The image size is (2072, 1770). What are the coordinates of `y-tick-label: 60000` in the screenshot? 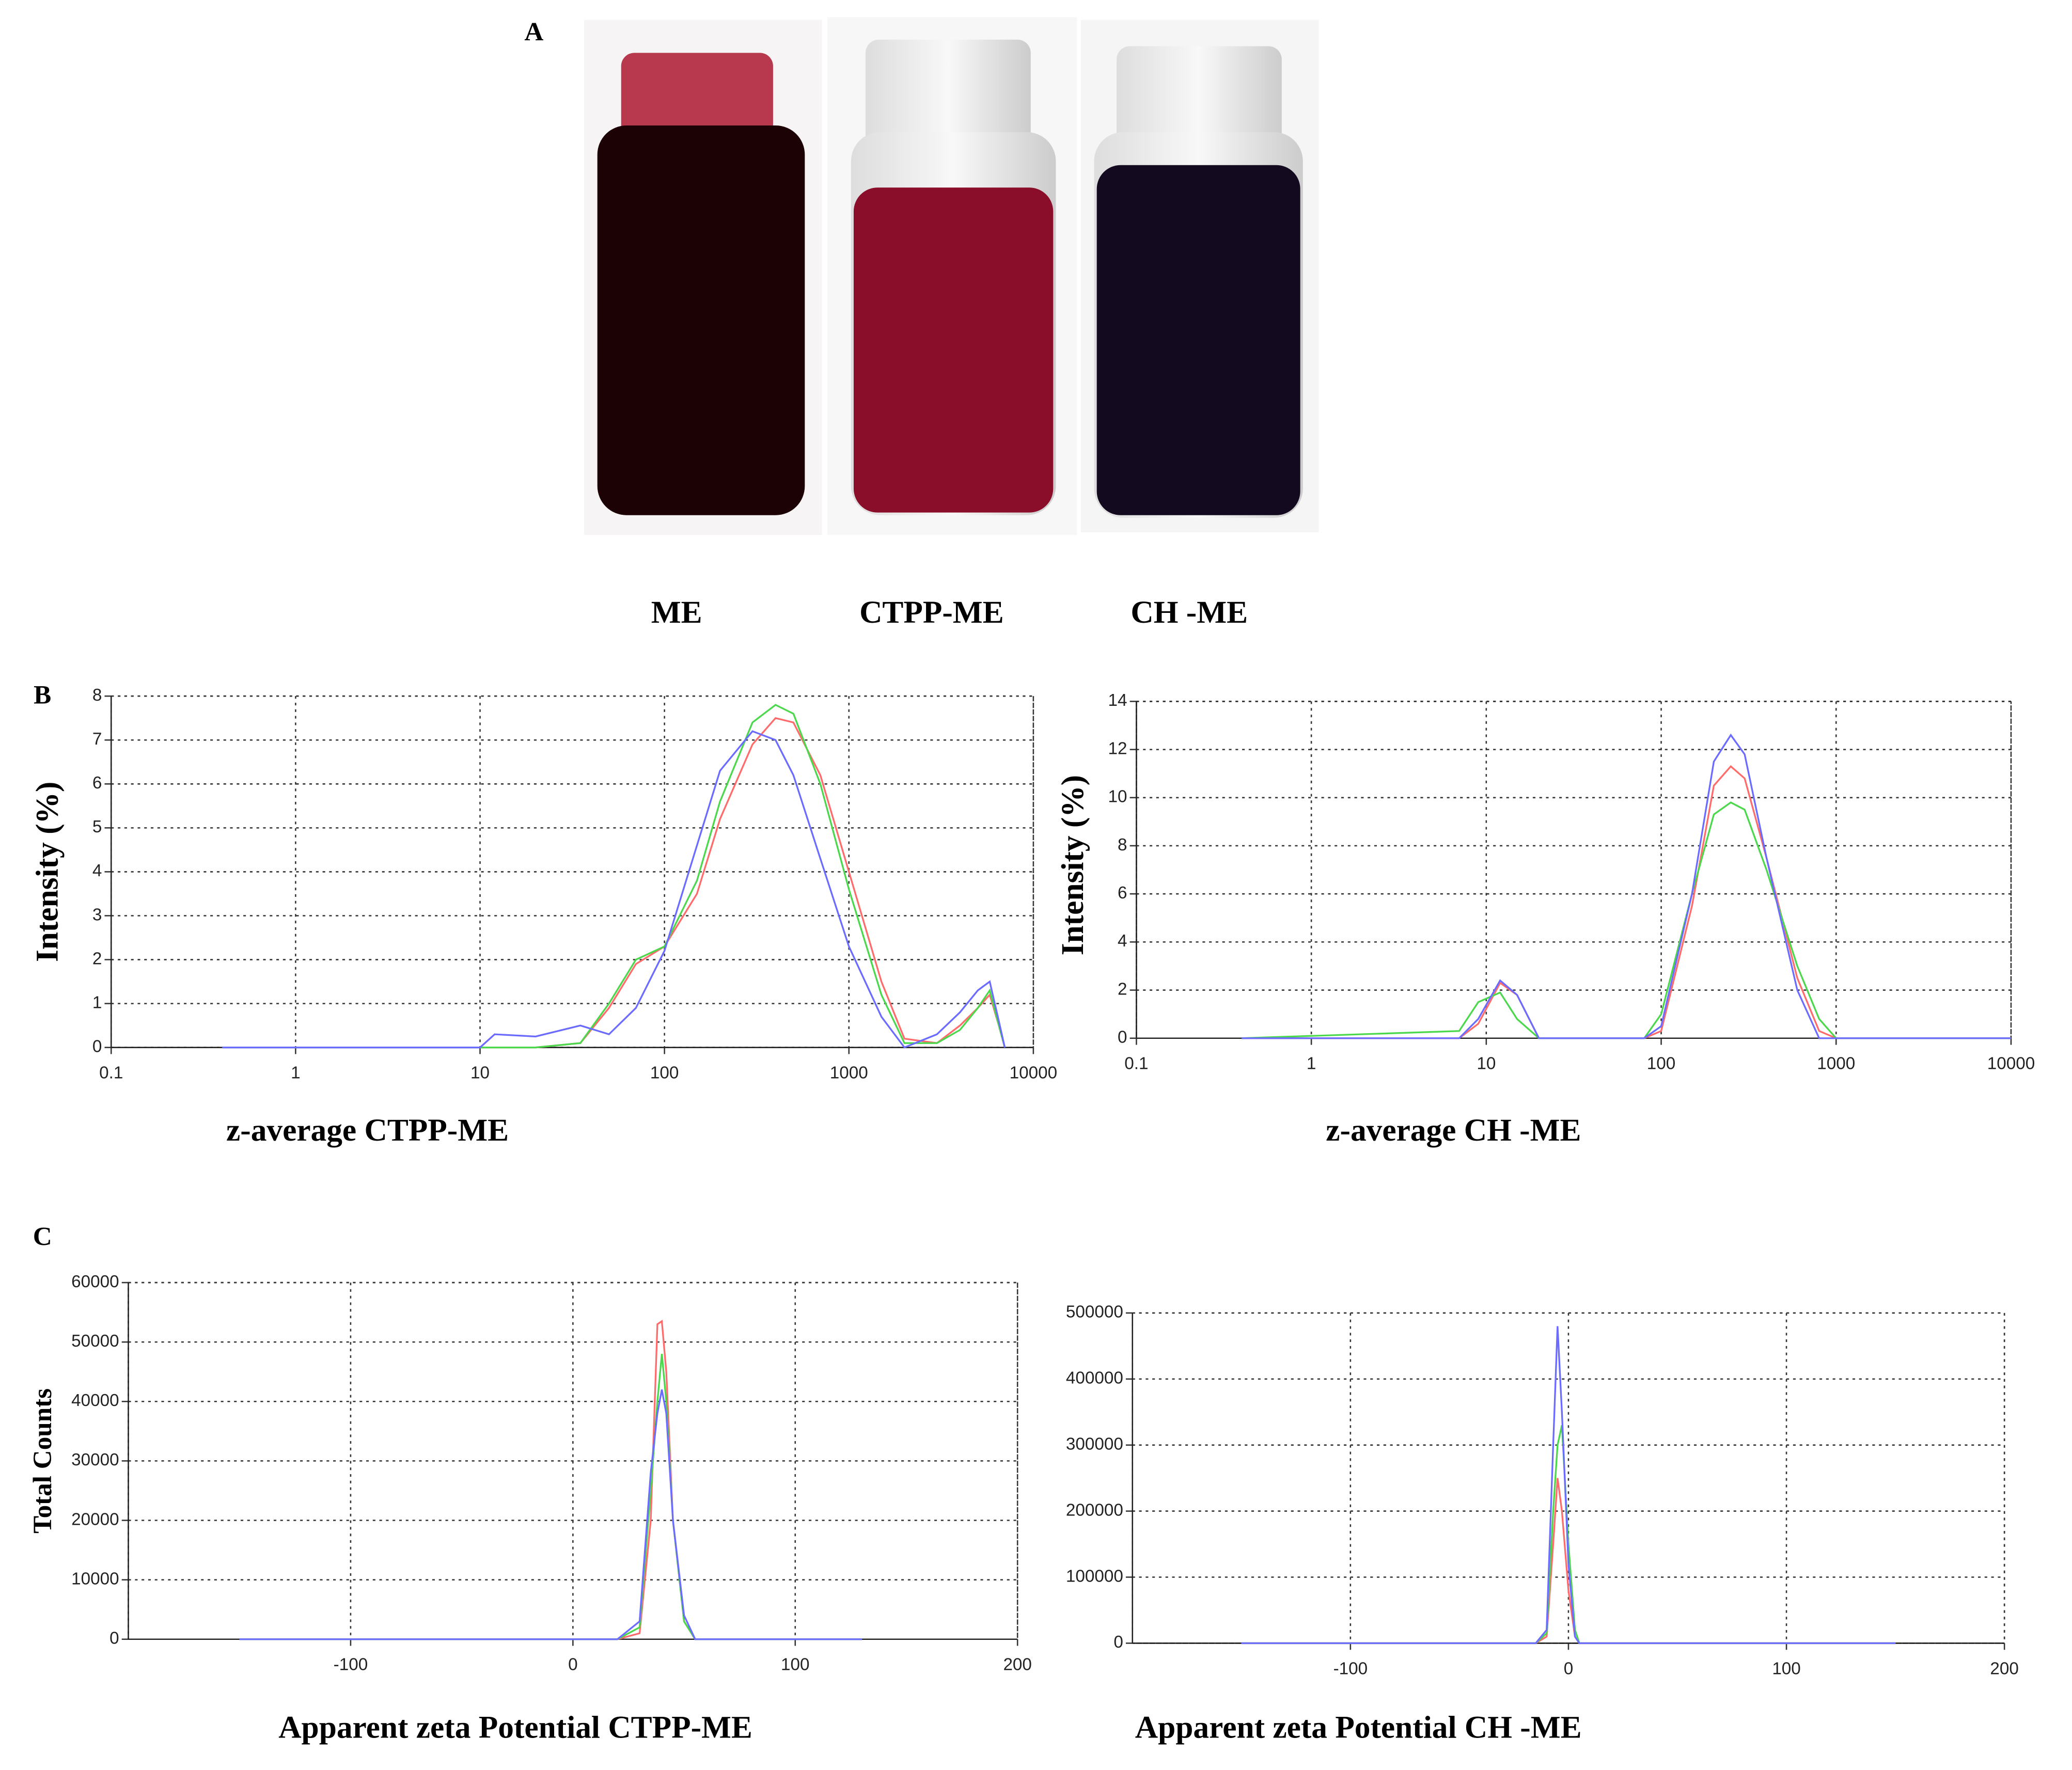 It's located at (95, 1281).